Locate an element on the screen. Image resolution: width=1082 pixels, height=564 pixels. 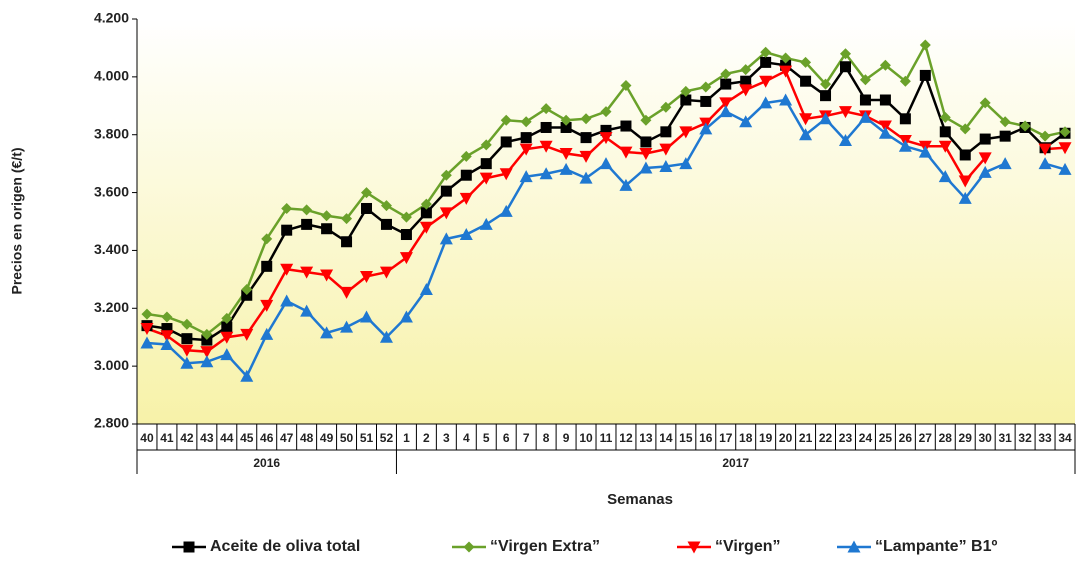
x-tick-label: 22 is located at coordinates (826, 438).